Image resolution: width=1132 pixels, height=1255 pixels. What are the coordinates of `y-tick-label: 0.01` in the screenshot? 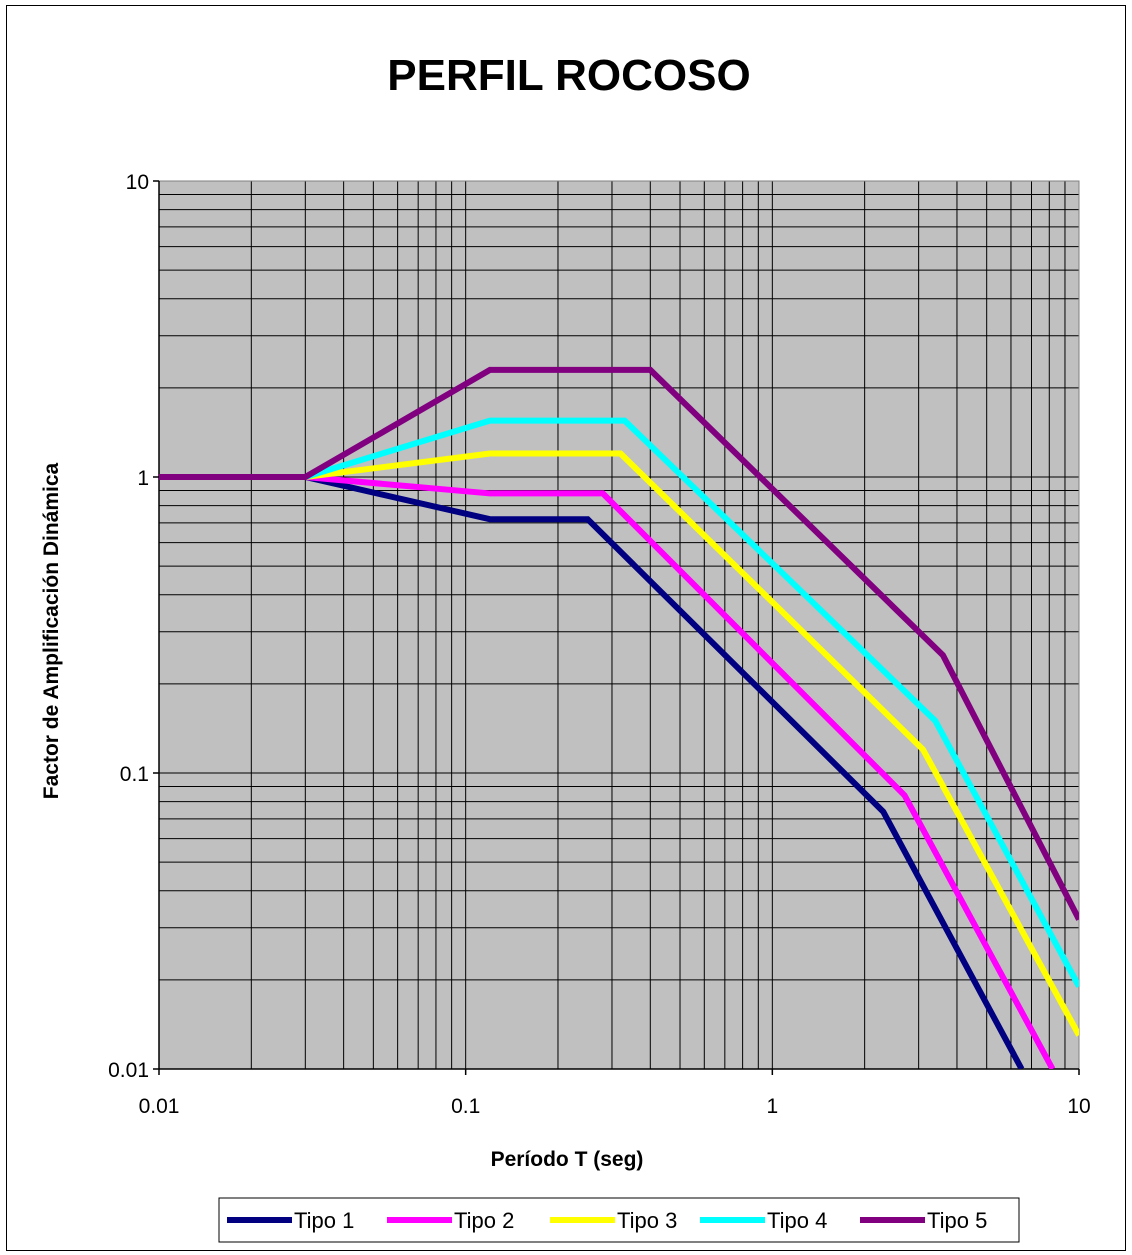 It's located at (128, 1070).